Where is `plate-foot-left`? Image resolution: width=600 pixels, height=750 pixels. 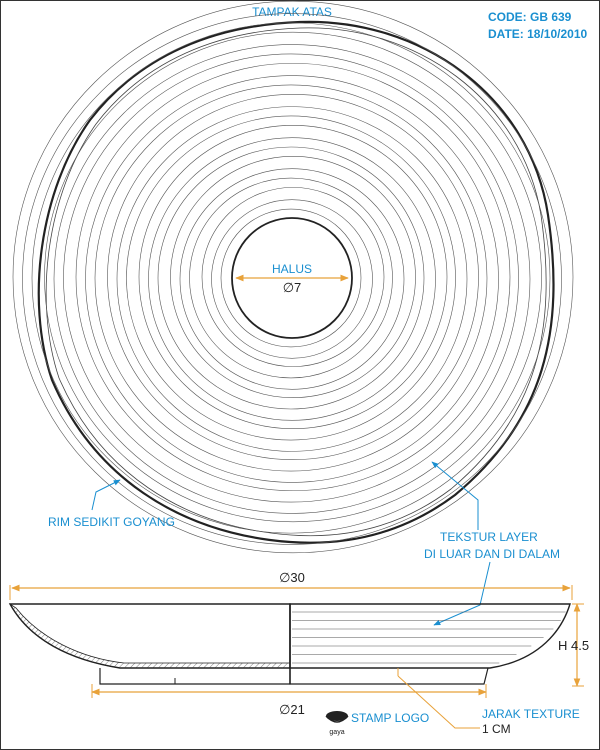
plate-foot-left is located at coordinates (195, 676).